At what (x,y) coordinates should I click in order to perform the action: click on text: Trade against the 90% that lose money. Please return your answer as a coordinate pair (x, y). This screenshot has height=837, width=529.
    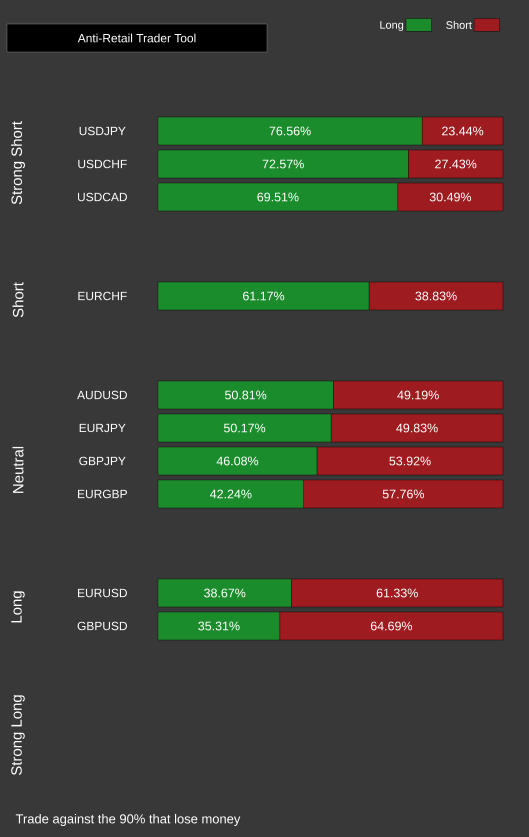
    Looking at the image, I should click on (128, 820).